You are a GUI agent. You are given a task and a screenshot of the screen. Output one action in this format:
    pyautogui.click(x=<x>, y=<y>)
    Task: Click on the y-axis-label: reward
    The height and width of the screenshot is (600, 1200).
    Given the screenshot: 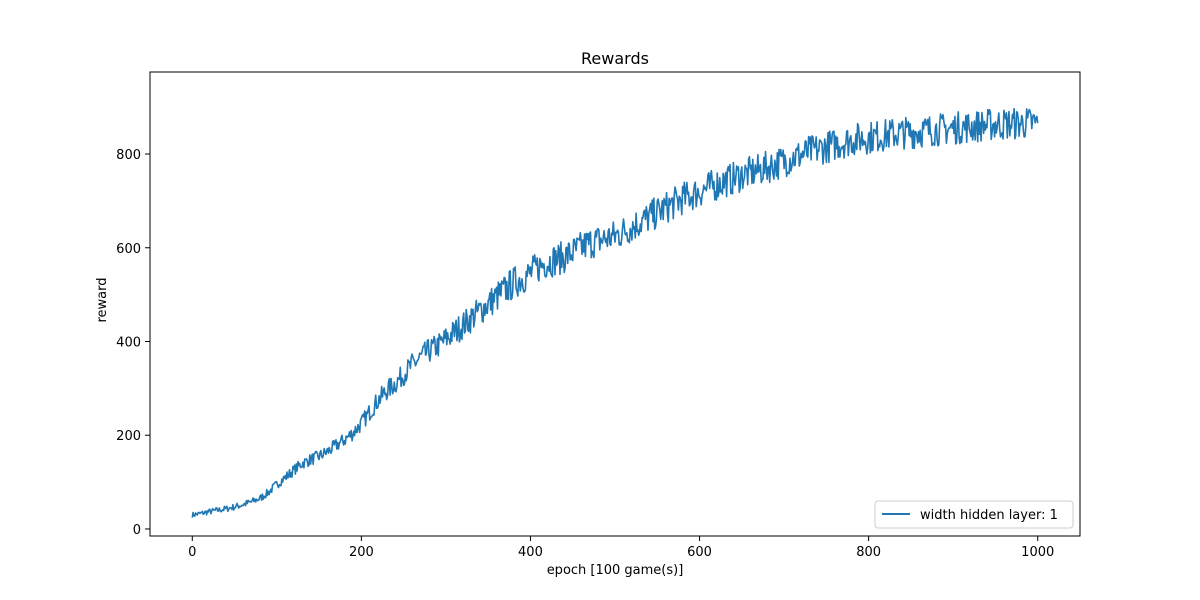 What is the action you would take?
    pyautogui.click(x=102, y=299)
    